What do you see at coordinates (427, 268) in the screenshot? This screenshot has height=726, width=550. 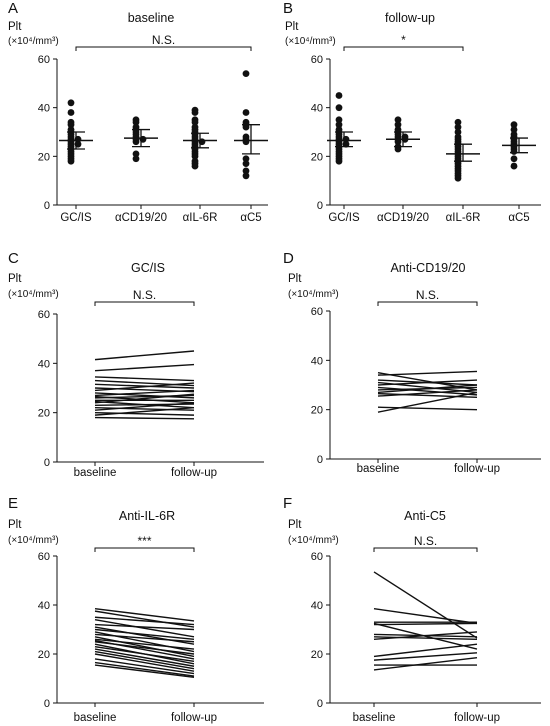 I see `panel-title: Anti-CD19/20` at bounding box center [427, 268].